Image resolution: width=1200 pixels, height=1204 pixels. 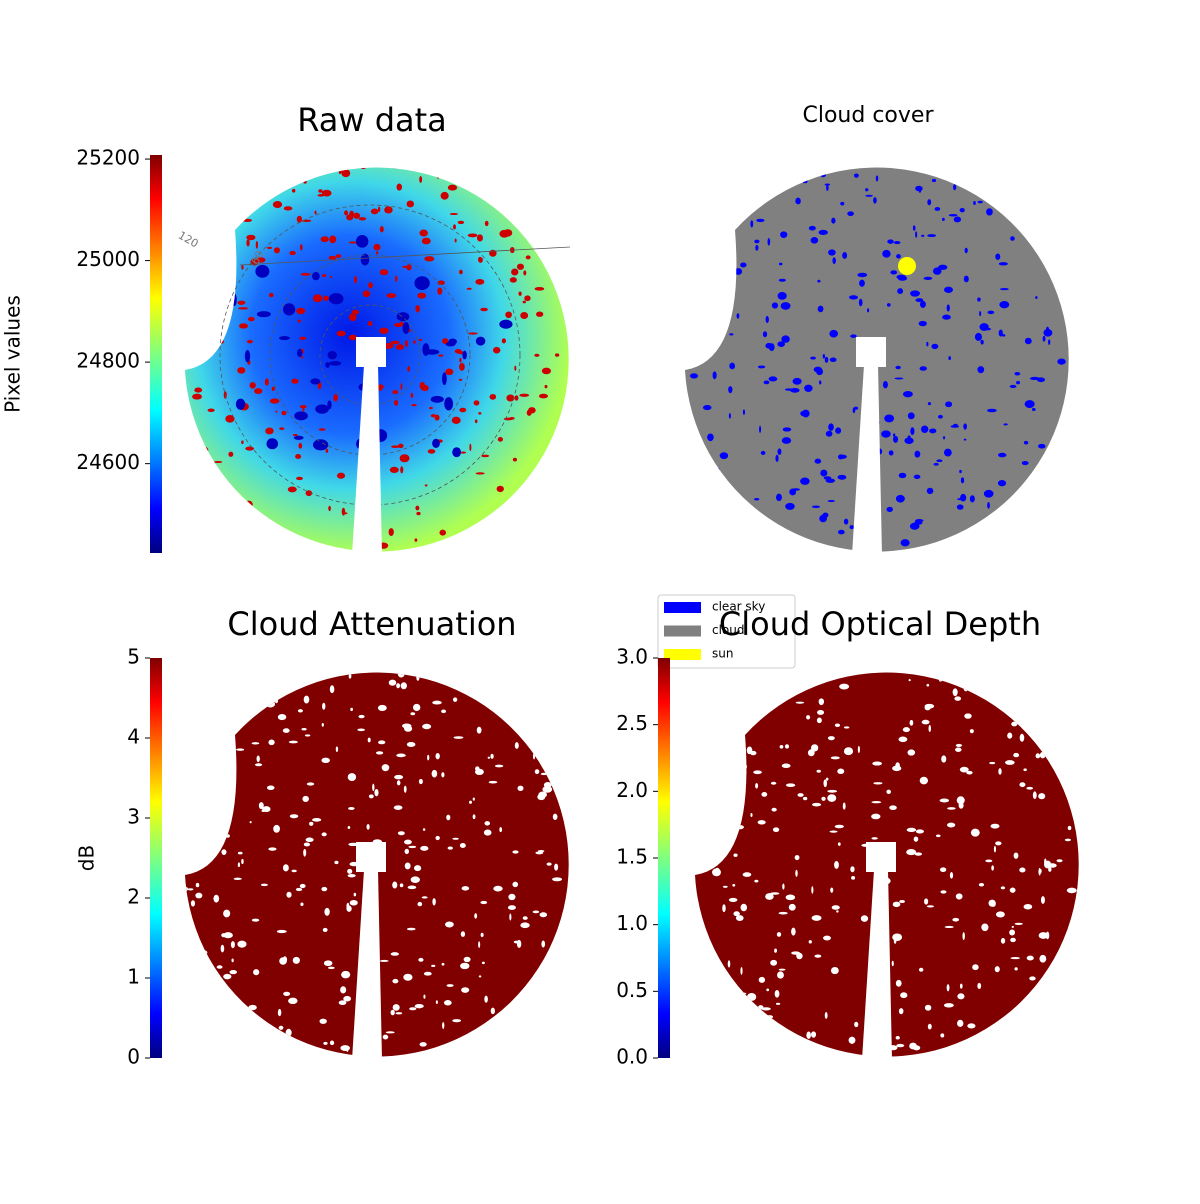 I want to click on colorbar-label: Pixel values, so click(x=13, y=354).